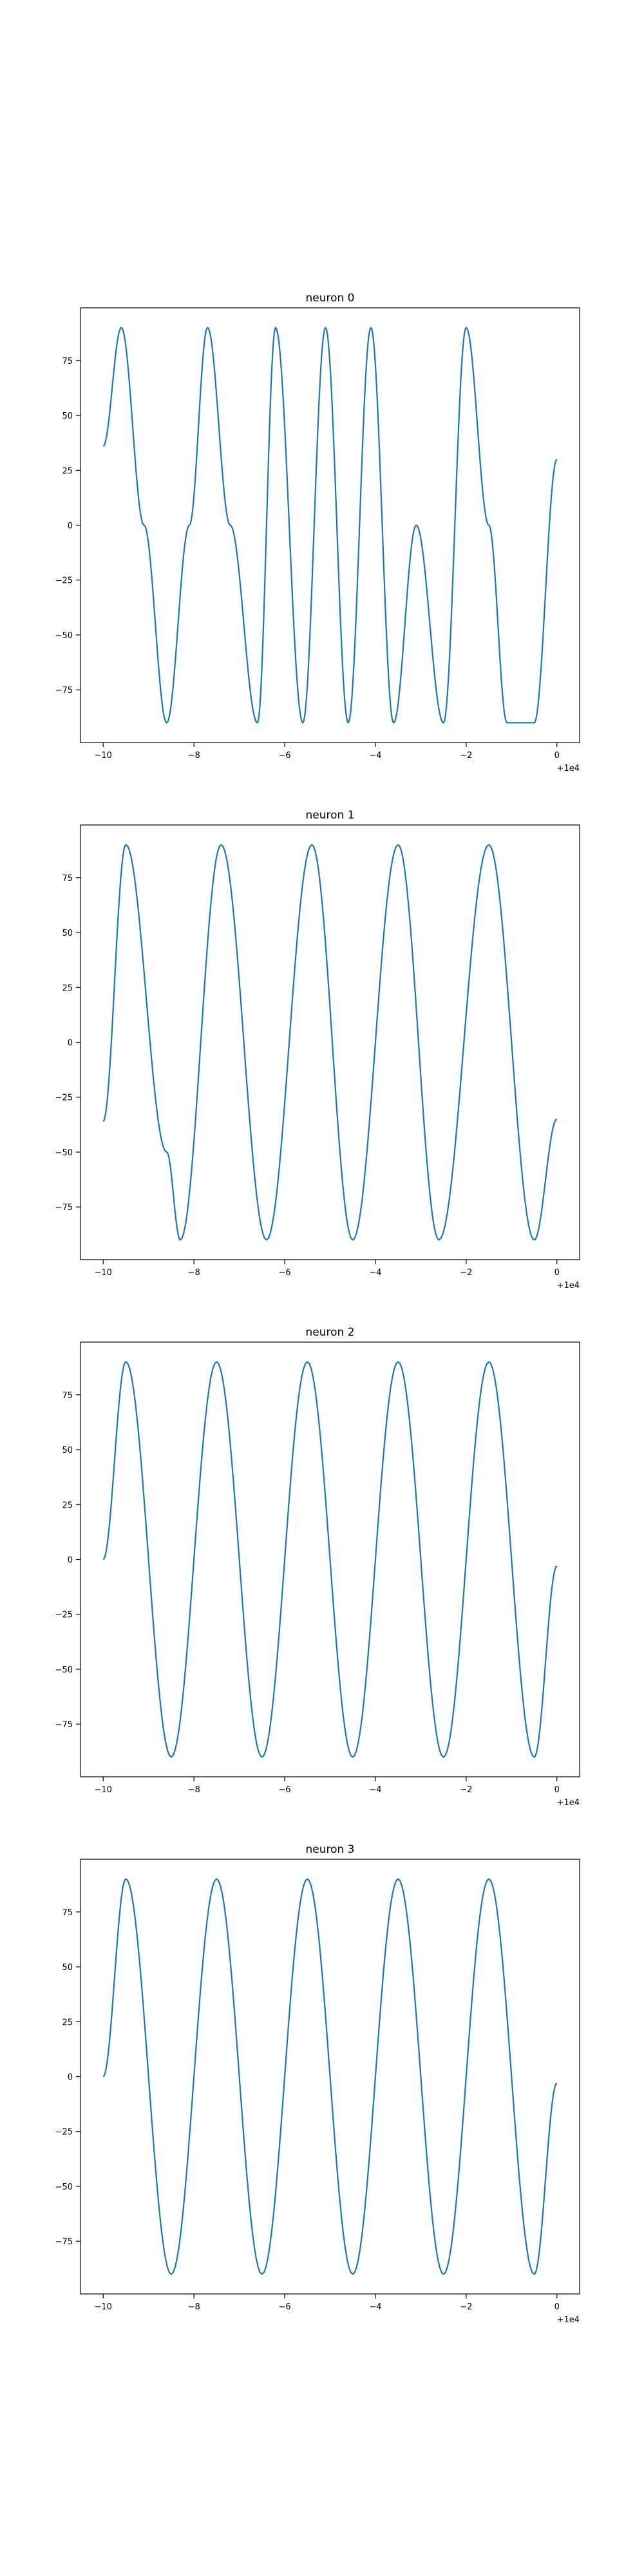 The height and width of the screenshot is (2576, 644). What do you see at coordinates (329, 1849) in the screenshot?
I see `chart-title: neuron 3` at bounding box center [329, 1849].